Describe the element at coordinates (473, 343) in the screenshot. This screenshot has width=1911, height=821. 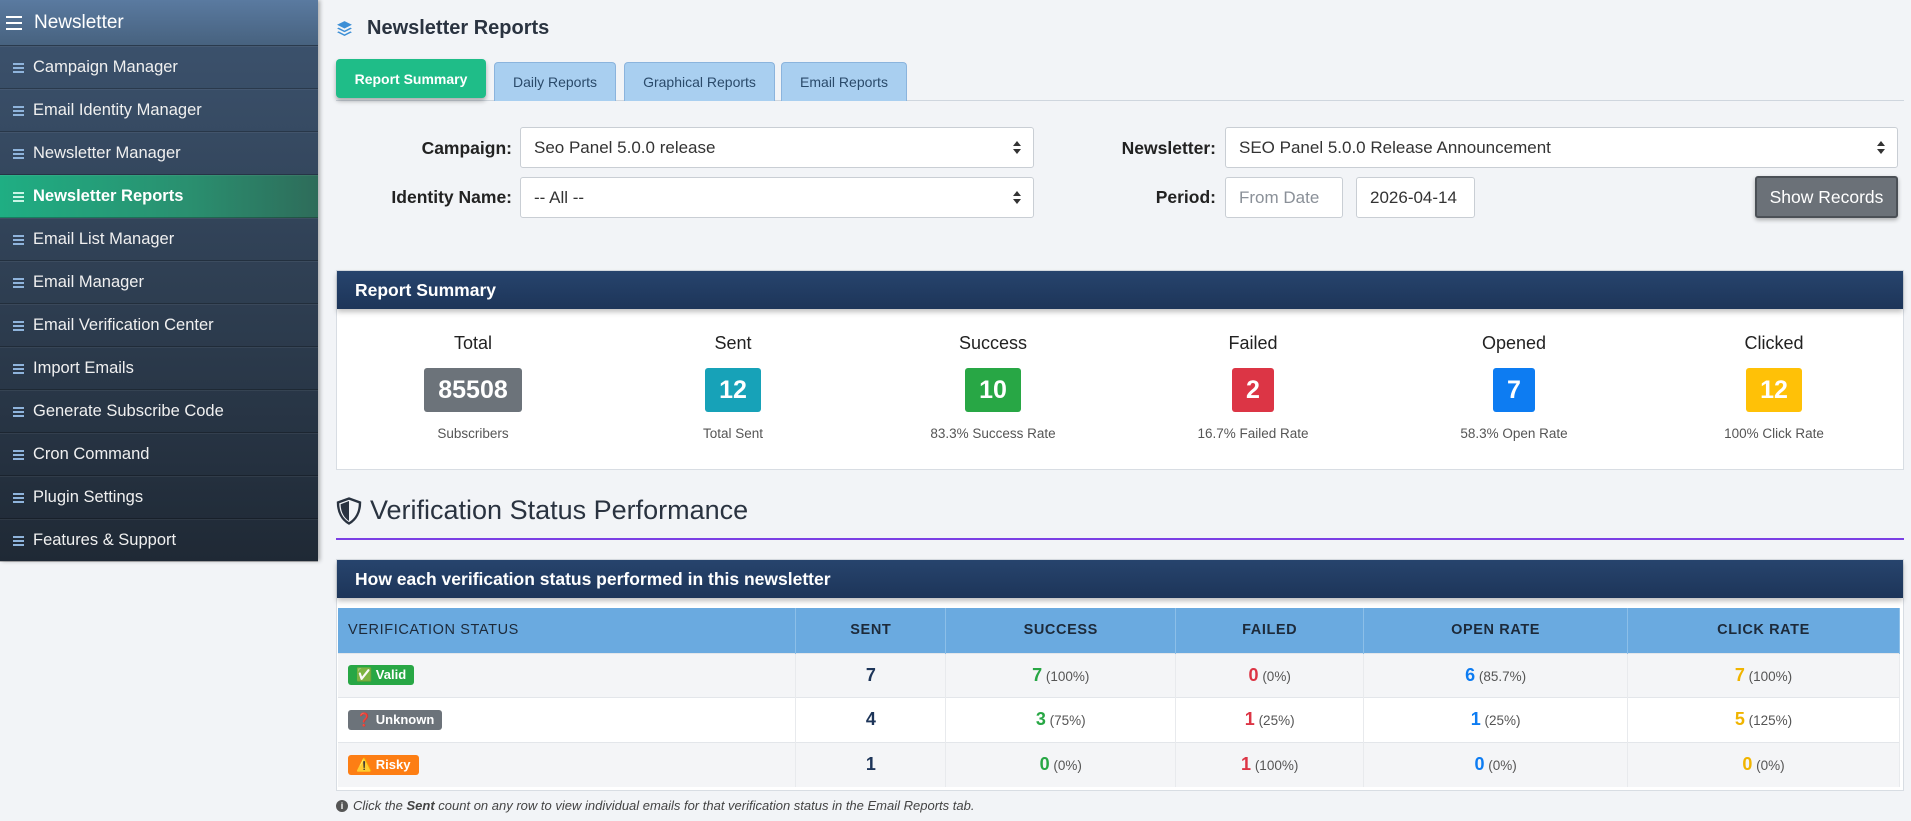
I see `stat-label: Total` at that location.